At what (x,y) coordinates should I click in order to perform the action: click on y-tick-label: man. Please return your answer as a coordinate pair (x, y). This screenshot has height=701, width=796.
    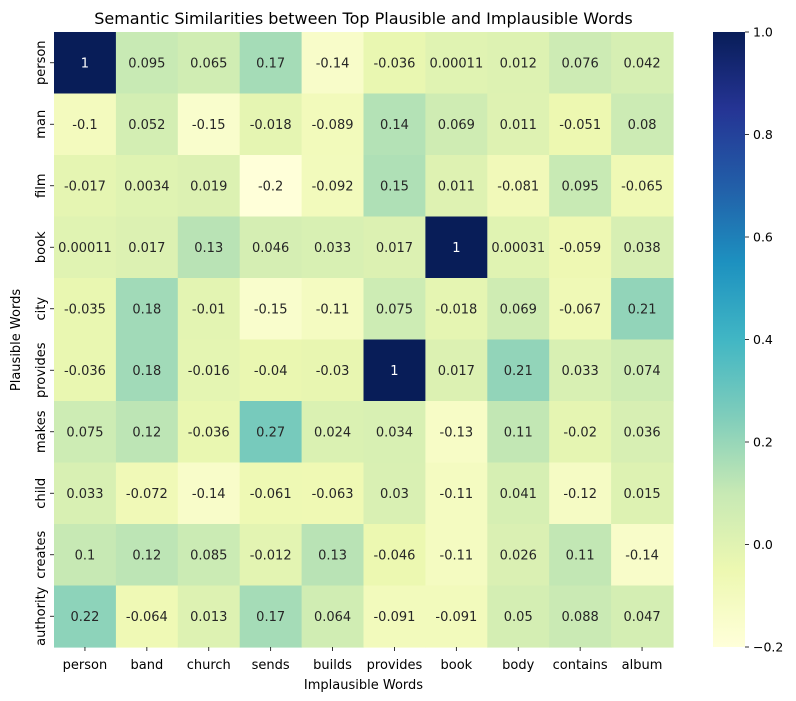
    Looking at the image, I should click on (41, 124).